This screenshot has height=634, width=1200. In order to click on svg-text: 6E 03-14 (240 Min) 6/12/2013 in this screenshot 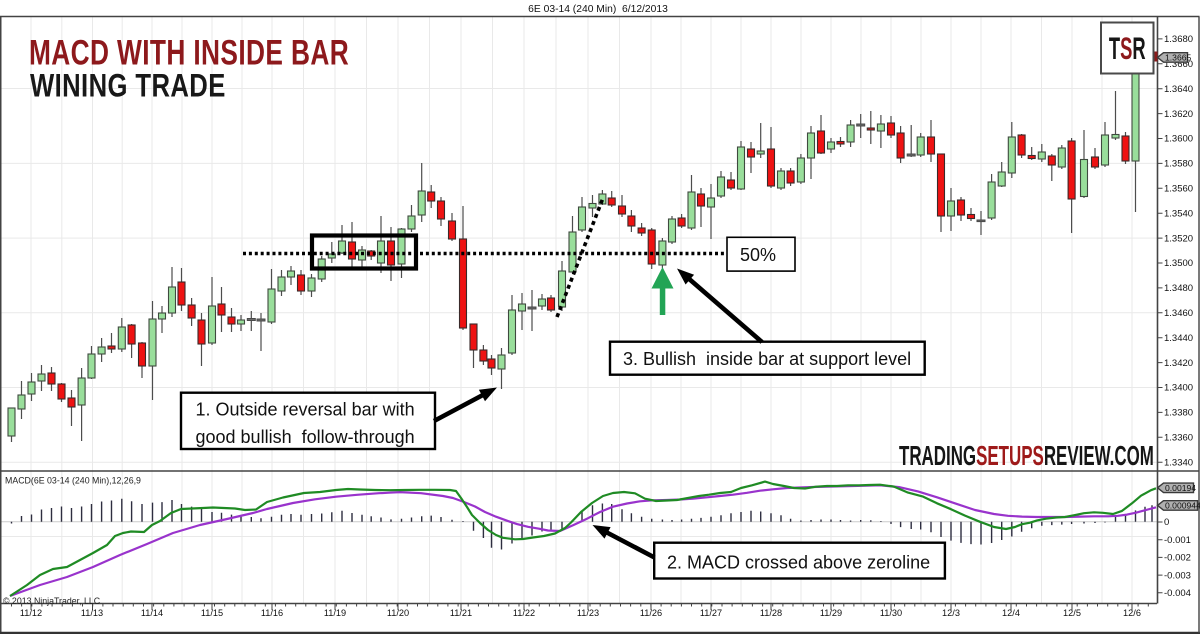, I will do `click(598, 9)`.